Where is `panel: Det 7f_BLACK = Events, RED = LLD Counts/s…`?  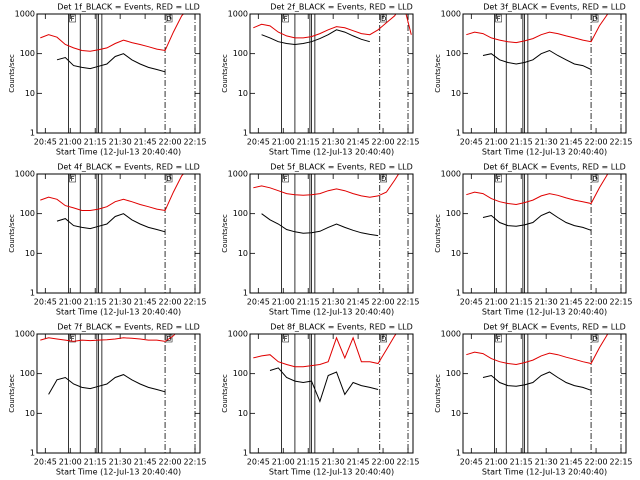 panel: Det 7f_BLACK = Events, RED = LLD Counts/s… is located at coordinates (107, 400).